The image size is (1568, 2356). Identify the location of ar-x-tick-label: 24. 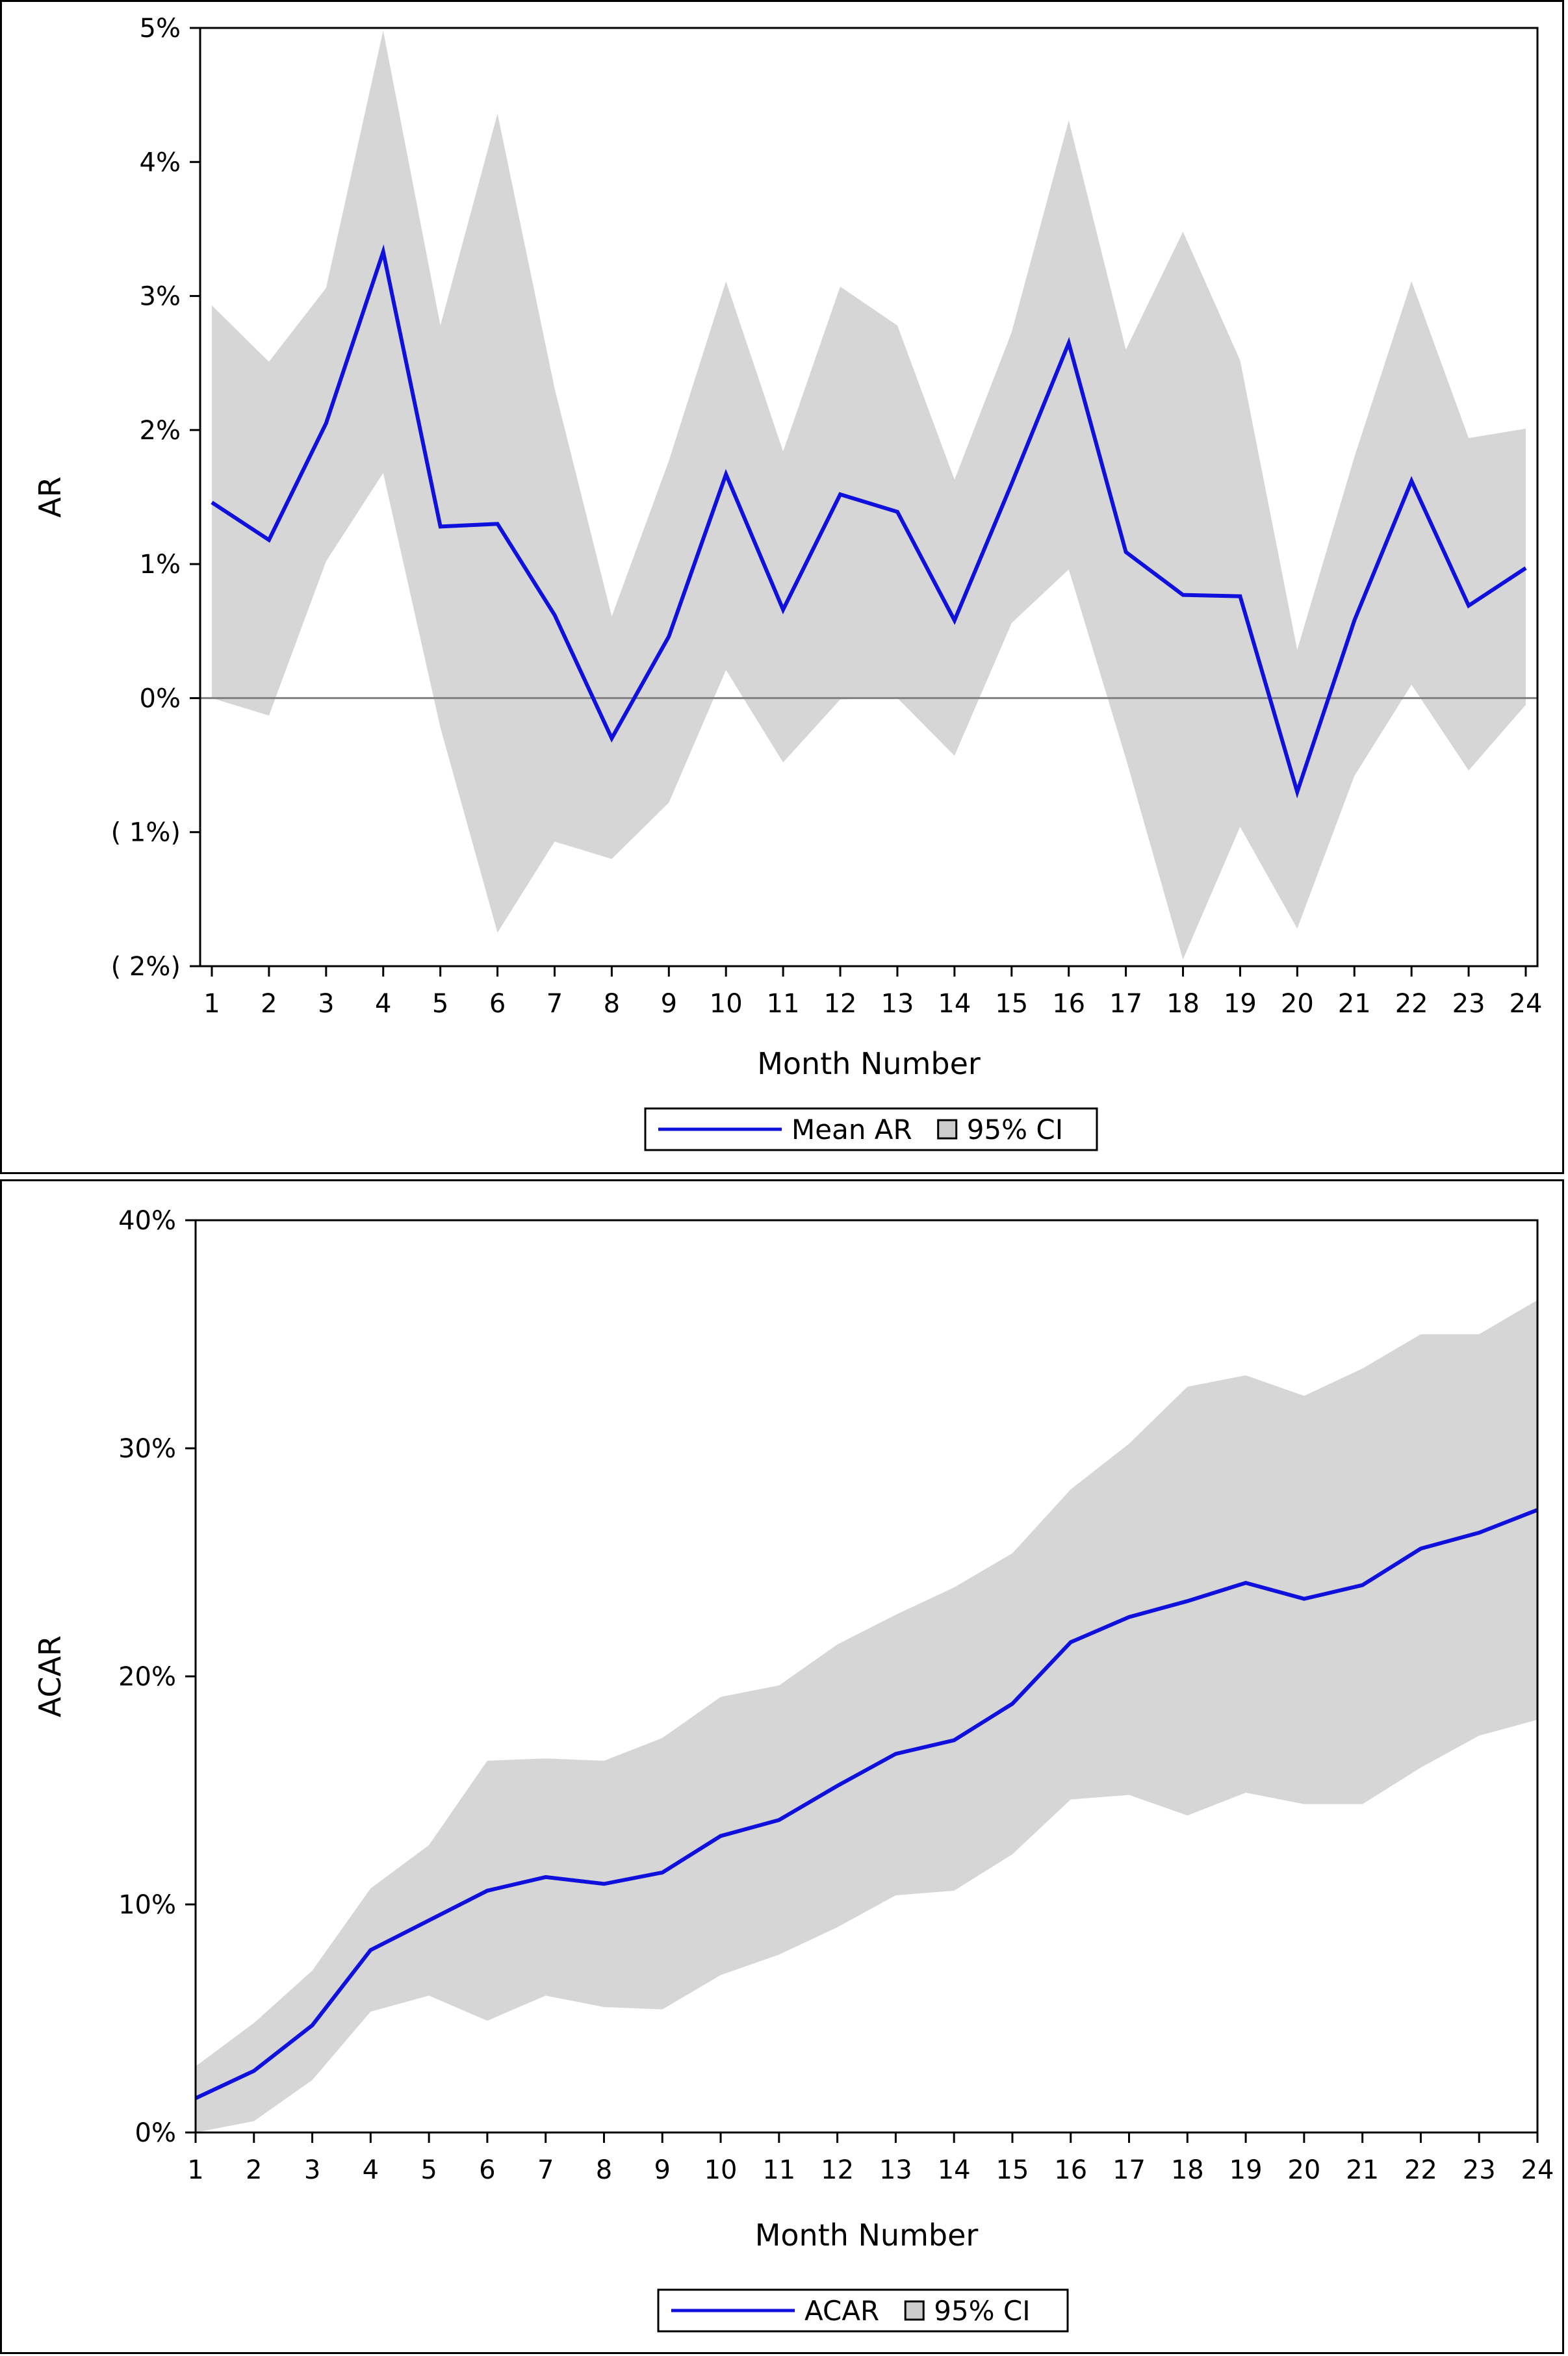
(1526, 1004).